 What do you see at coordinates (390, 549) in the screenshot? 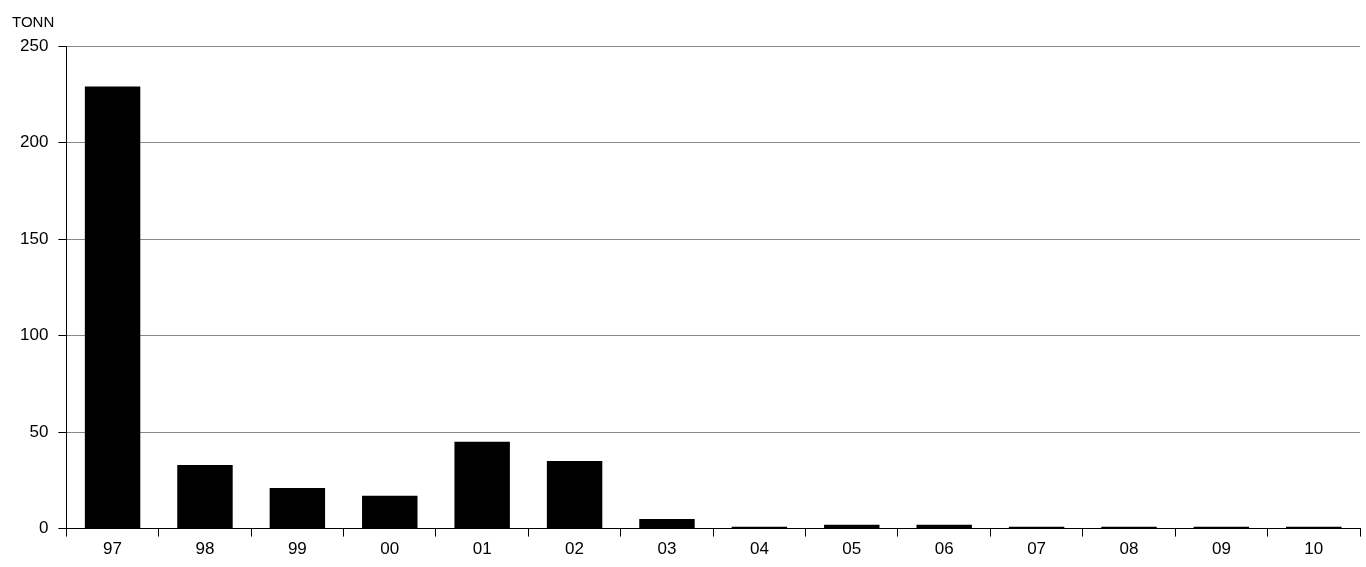
I see `x-tick-label: 00` at bounding box center [390, 549].